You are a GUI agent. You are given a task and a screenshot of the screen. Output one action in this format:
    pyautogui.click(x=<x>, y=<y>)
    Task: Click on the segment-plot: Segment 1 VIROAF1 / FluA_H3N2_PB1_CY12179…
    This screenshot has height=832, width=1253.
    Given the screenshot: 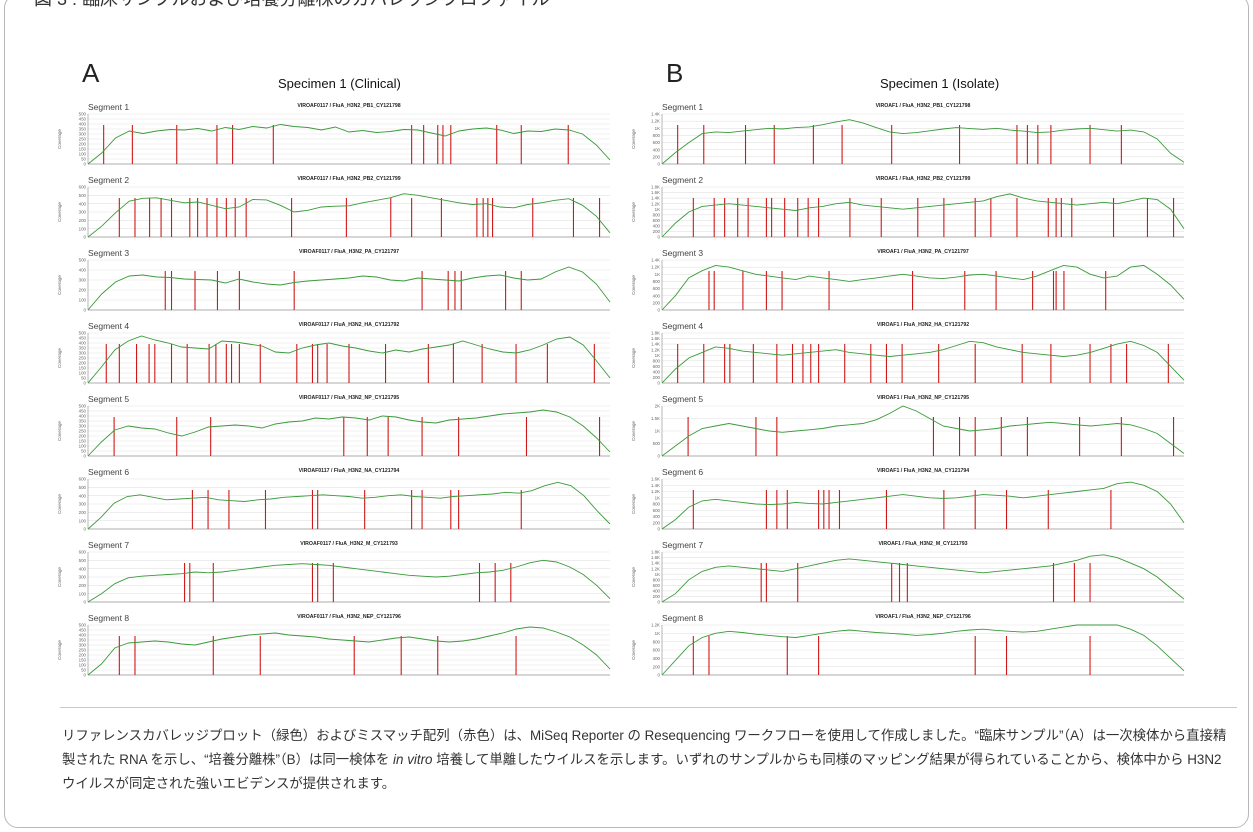 What is the action you would take?
    pyautogui.click(x=908, y=134)
    